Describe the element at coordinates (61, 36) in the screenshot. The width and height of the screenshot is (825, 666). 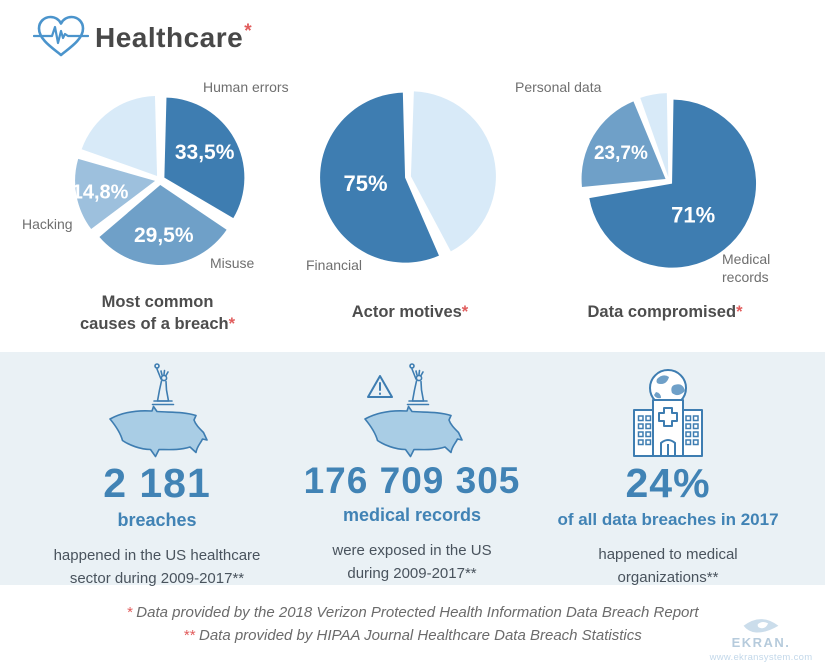
I see `heart-pulse-icon` at that location.